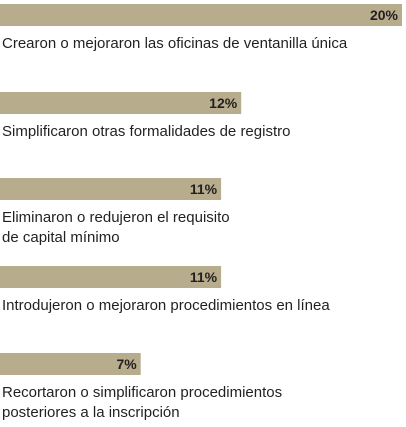  Describe the element at coordinates (384, 15) in the screenshot. I see `value-label: 20%` at that location.